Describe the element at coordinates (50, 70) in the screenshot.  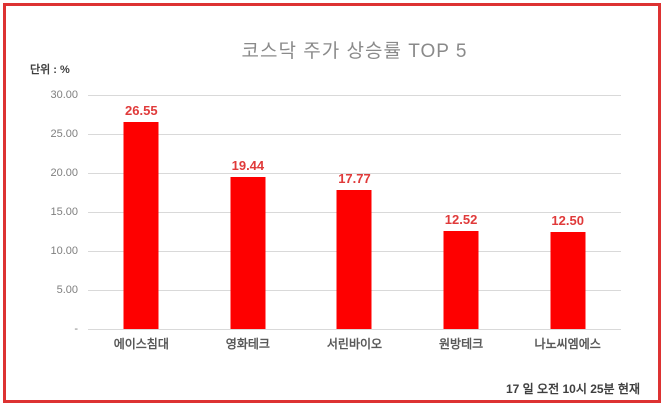
I see `unit-label: 단위 : %` at that location.